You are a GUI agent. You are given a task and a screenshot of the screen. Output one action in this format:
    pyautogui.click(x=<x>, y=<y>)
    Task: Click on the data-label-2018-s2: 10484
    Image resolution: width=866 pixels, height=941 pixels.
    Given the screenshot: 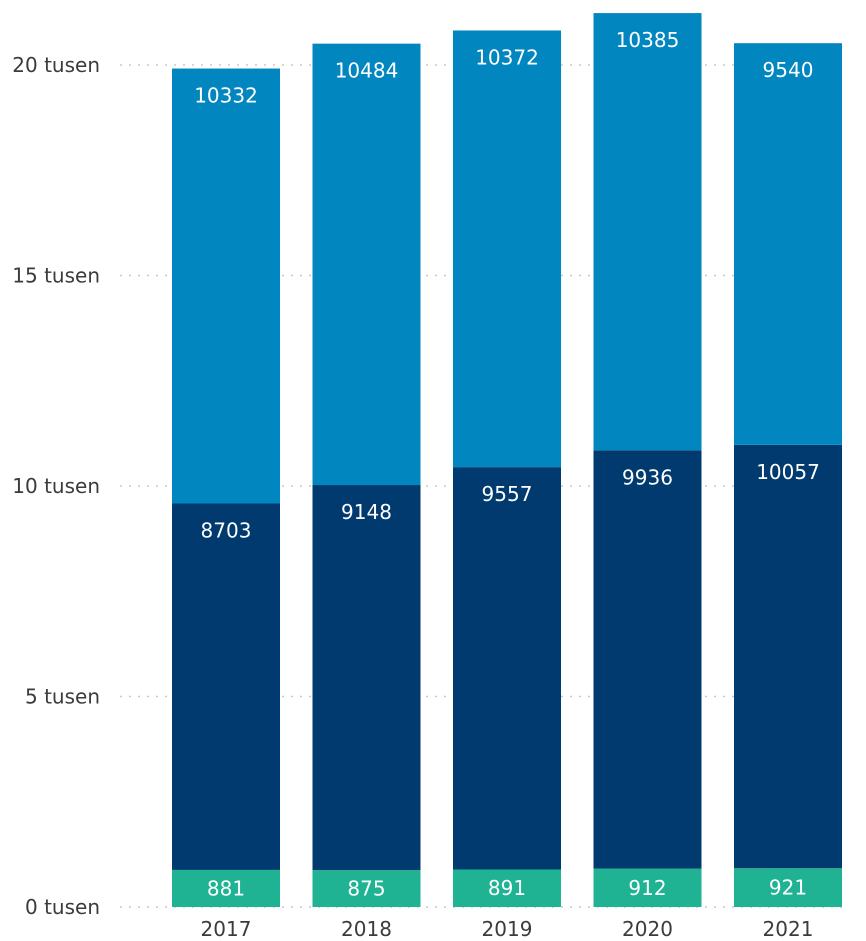 What is the action you would take?
    pyautogui.click(x=367, y=71)
    